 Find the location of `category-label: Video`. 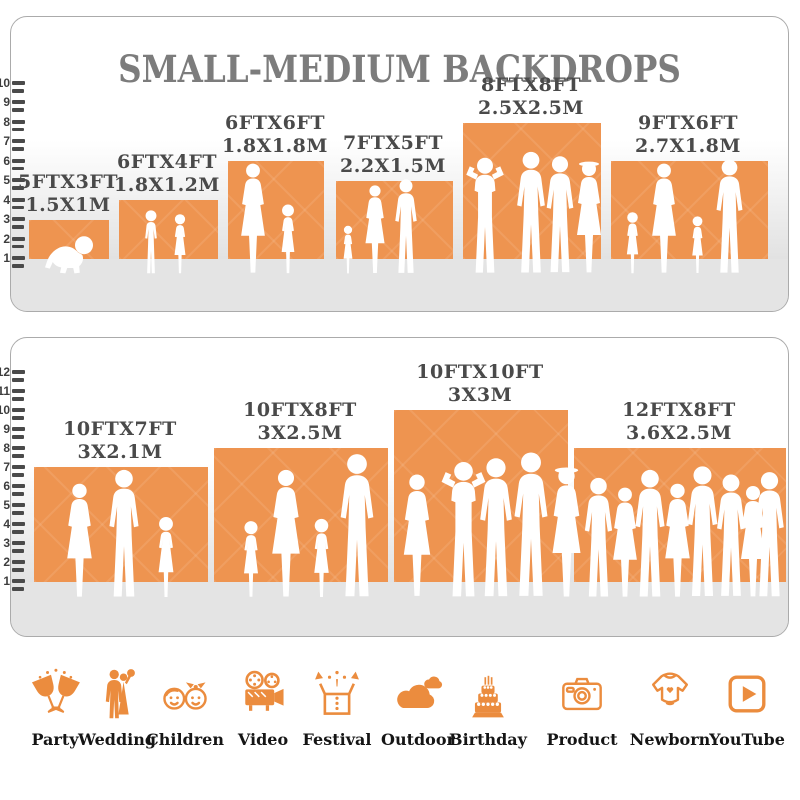

category-label: Video is located at coordinates (263, 739).